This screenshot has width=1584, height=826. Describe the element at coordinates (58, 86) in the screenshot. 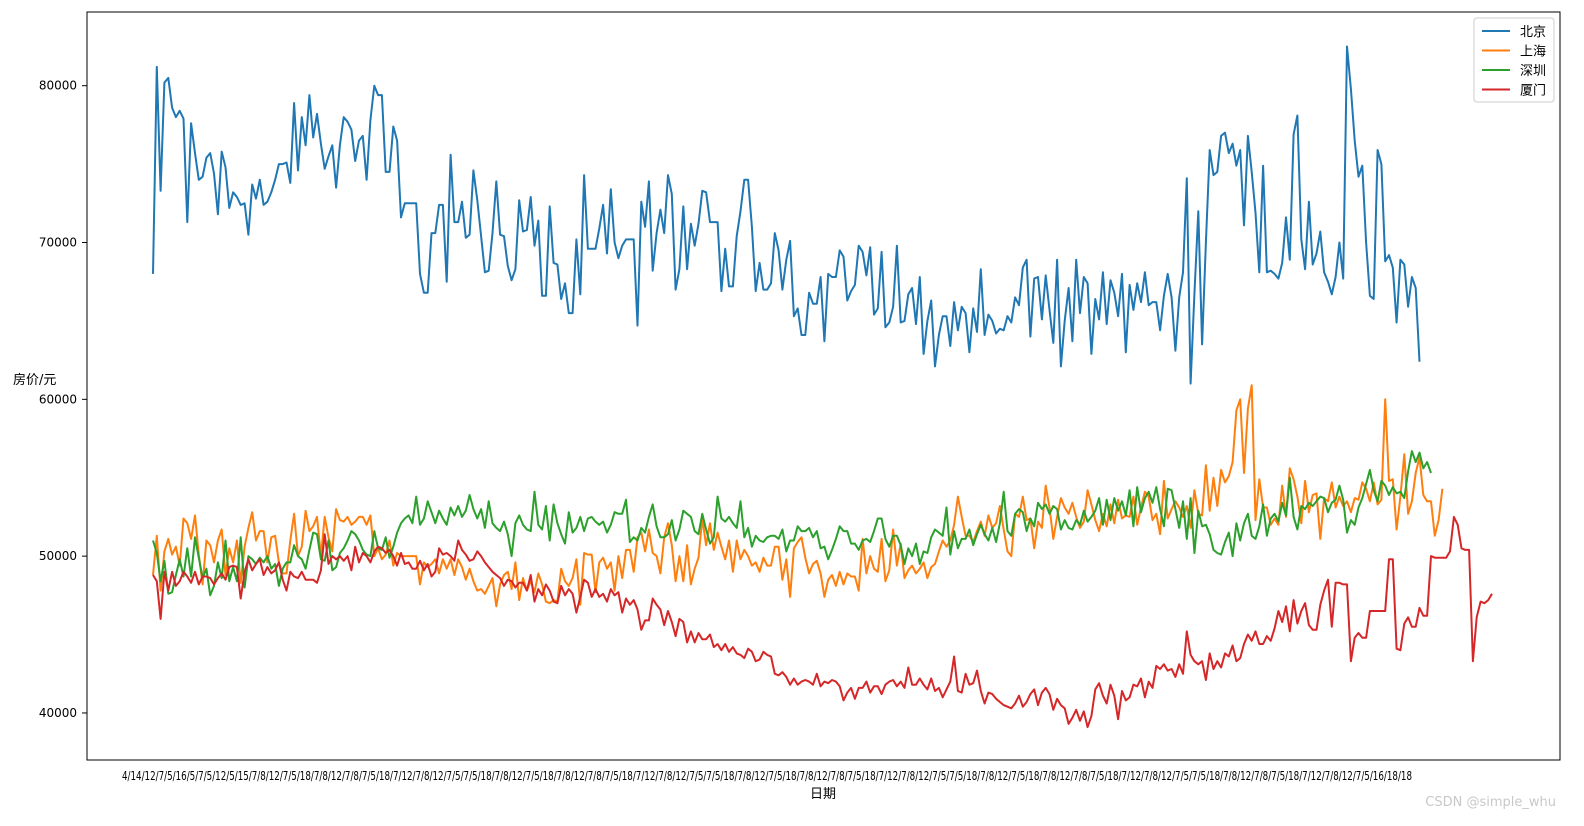

I see `y-tick-label: 80000` at that location.